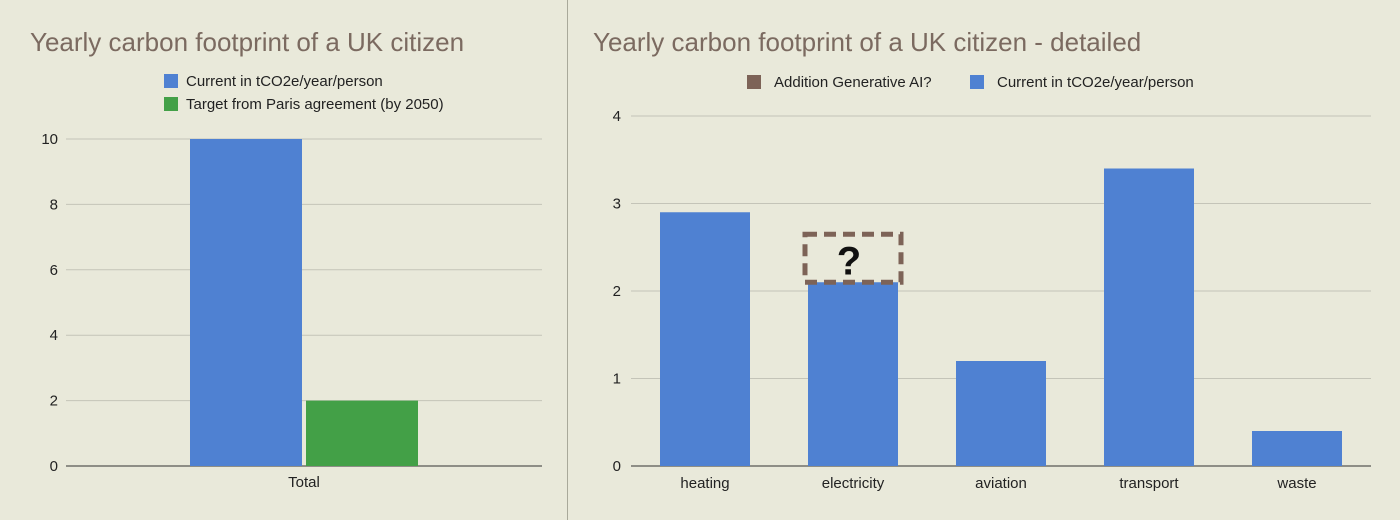 This screenshot has width=1400, height=520. I want to click on x-tick-label: transport, so click(1149, 483).